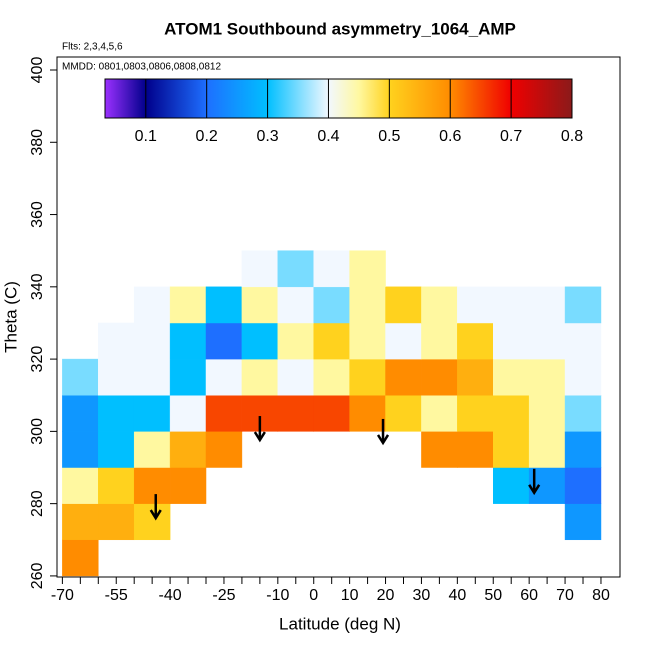  What do you see at coordinates (62, 595) in the screenshot?
I see `x-tick-label: -70` at bounding box center [62, 595].